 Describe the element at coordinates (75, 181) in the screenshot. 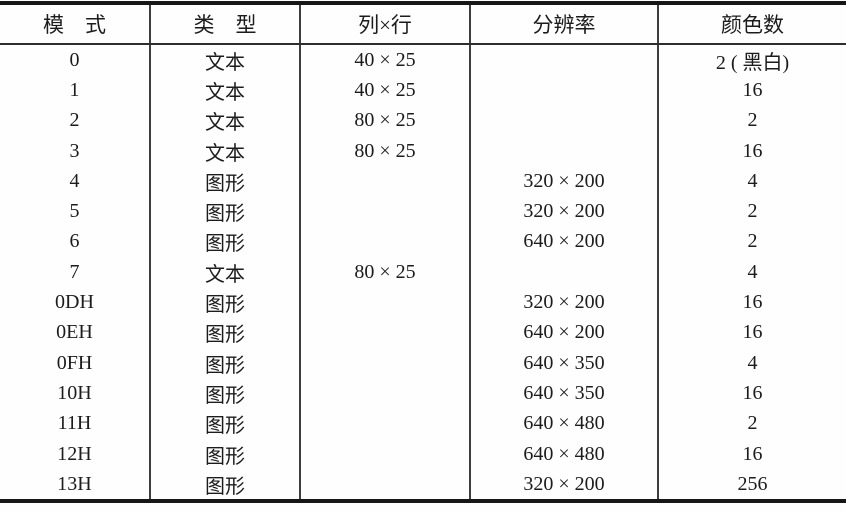

I see `table-cell-mode: 4` at that location.